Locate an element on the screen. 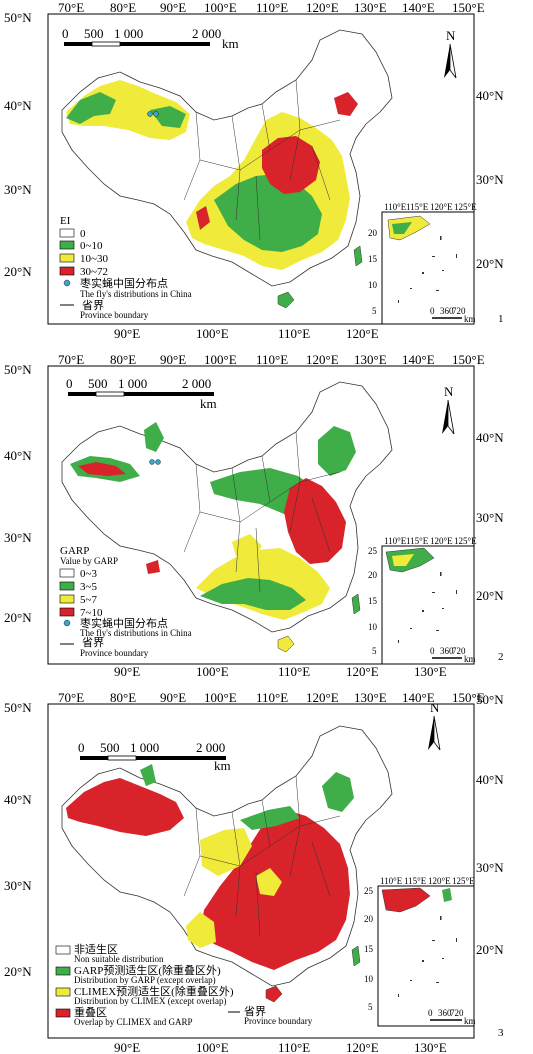  map-3-legend-boundary-cn: 省界 is located at coordinates (255, 1011).